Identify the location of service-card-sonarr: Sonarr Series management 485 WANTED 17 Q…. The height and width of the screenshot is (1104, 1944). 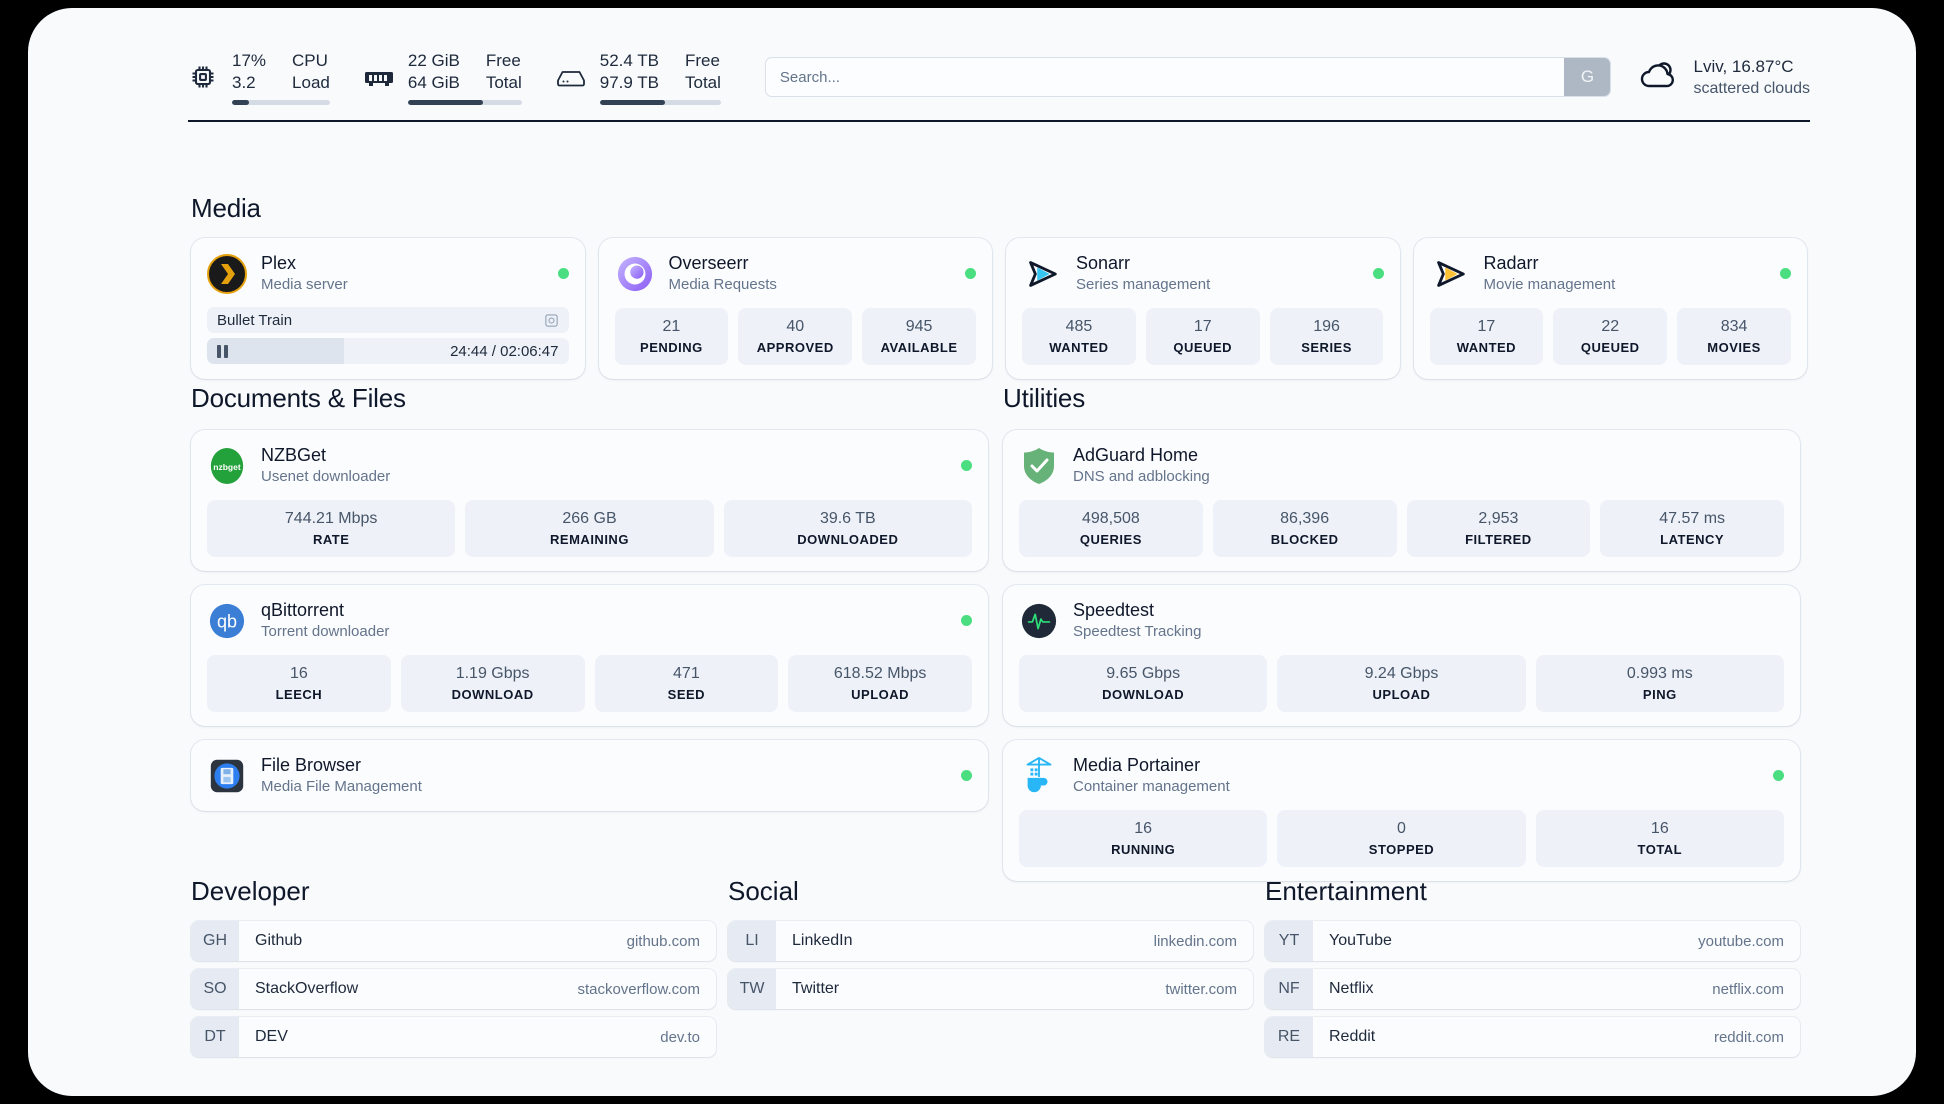
(1203, 308).